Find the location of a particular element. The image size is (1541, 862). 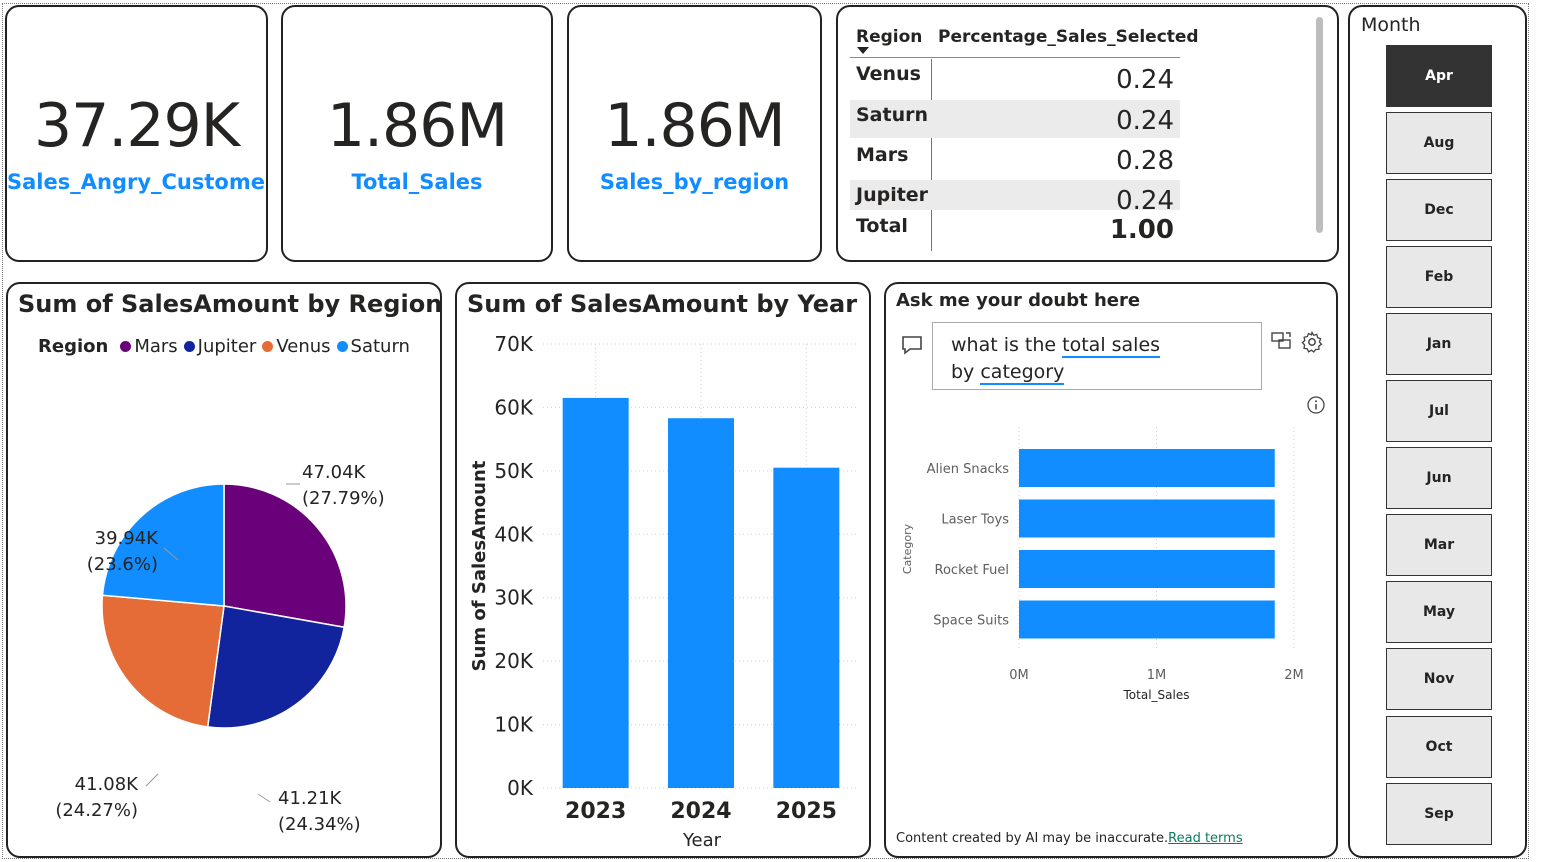

slicer-item-feb: Feb is located at coordinates (1439, 277).